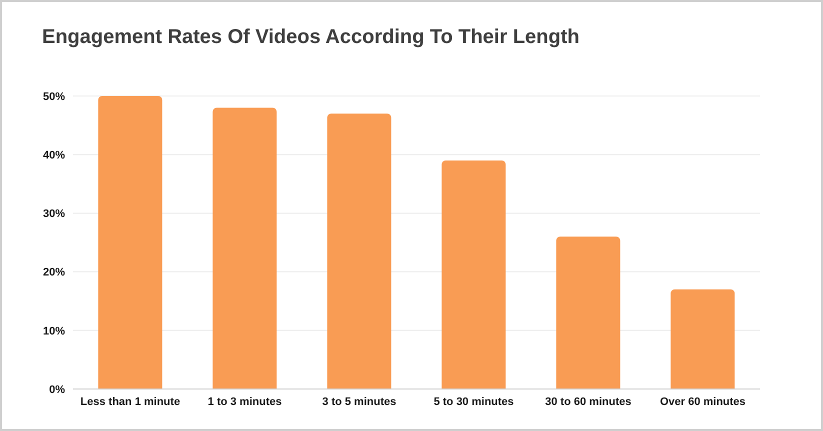  I want to click on y-tick-label: 0%, so click(57, 390).